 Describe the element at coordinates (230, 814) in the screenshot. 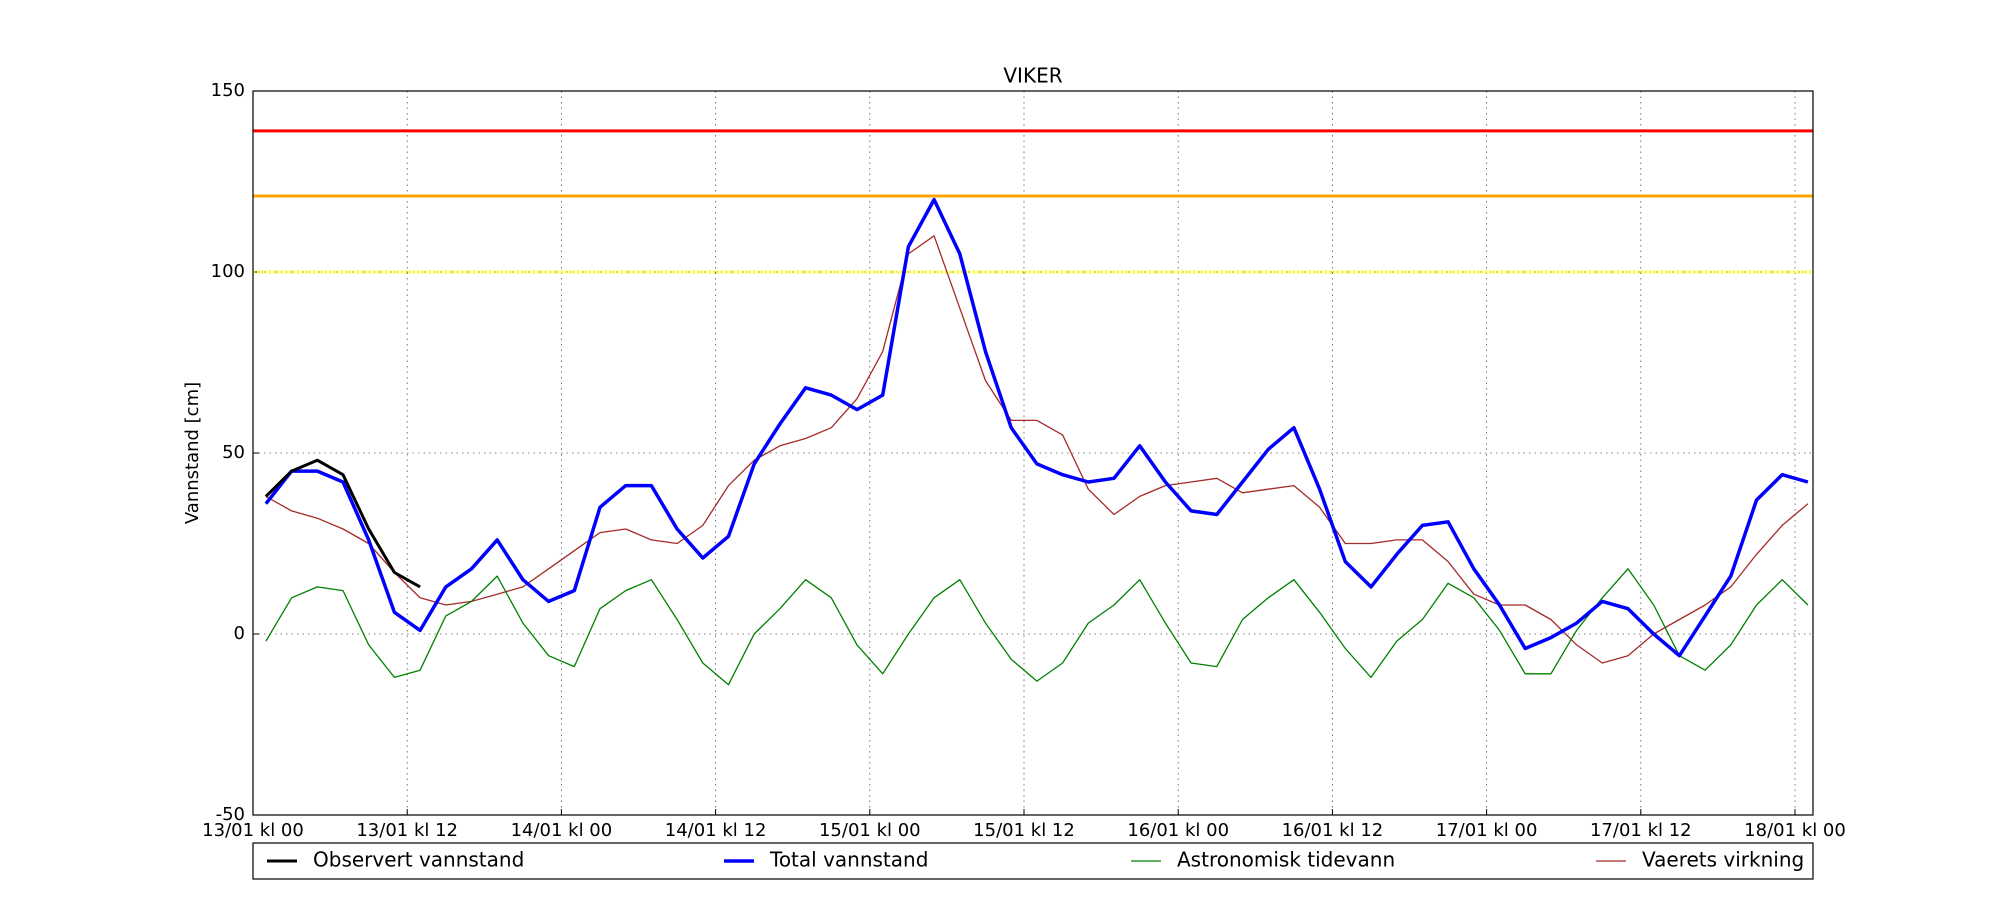

I see `y-tick-label: -50` at that location.